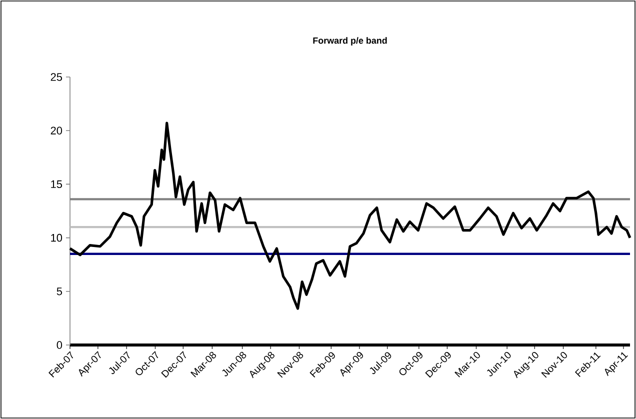 Image resolution: width=636 pixels, height=419 pixels. I want to click on y-tick-label: 15, so click(56, 184).